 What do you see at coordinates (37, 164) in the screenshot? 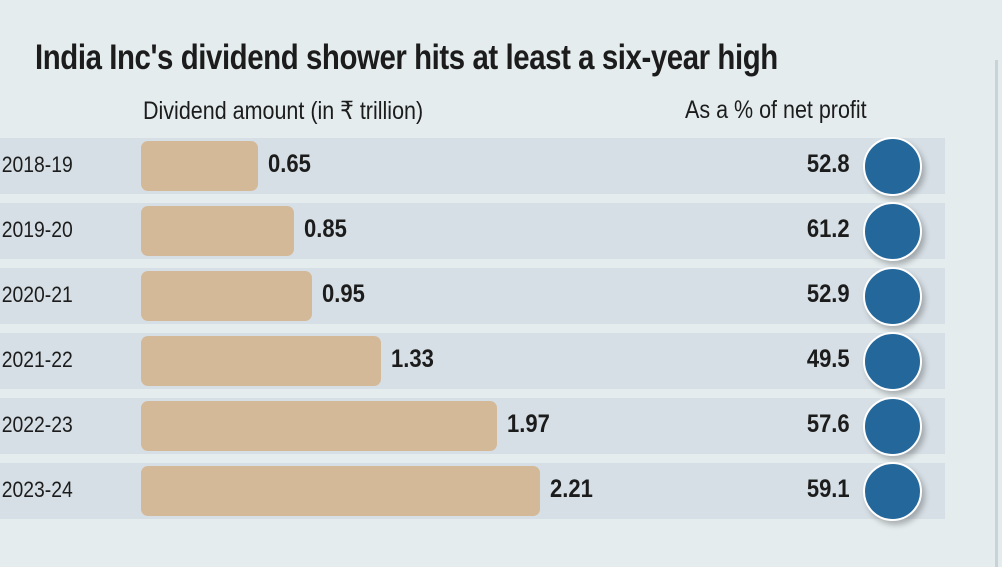
I see `category-label: 2018-19` at bounding box center [37, 164].